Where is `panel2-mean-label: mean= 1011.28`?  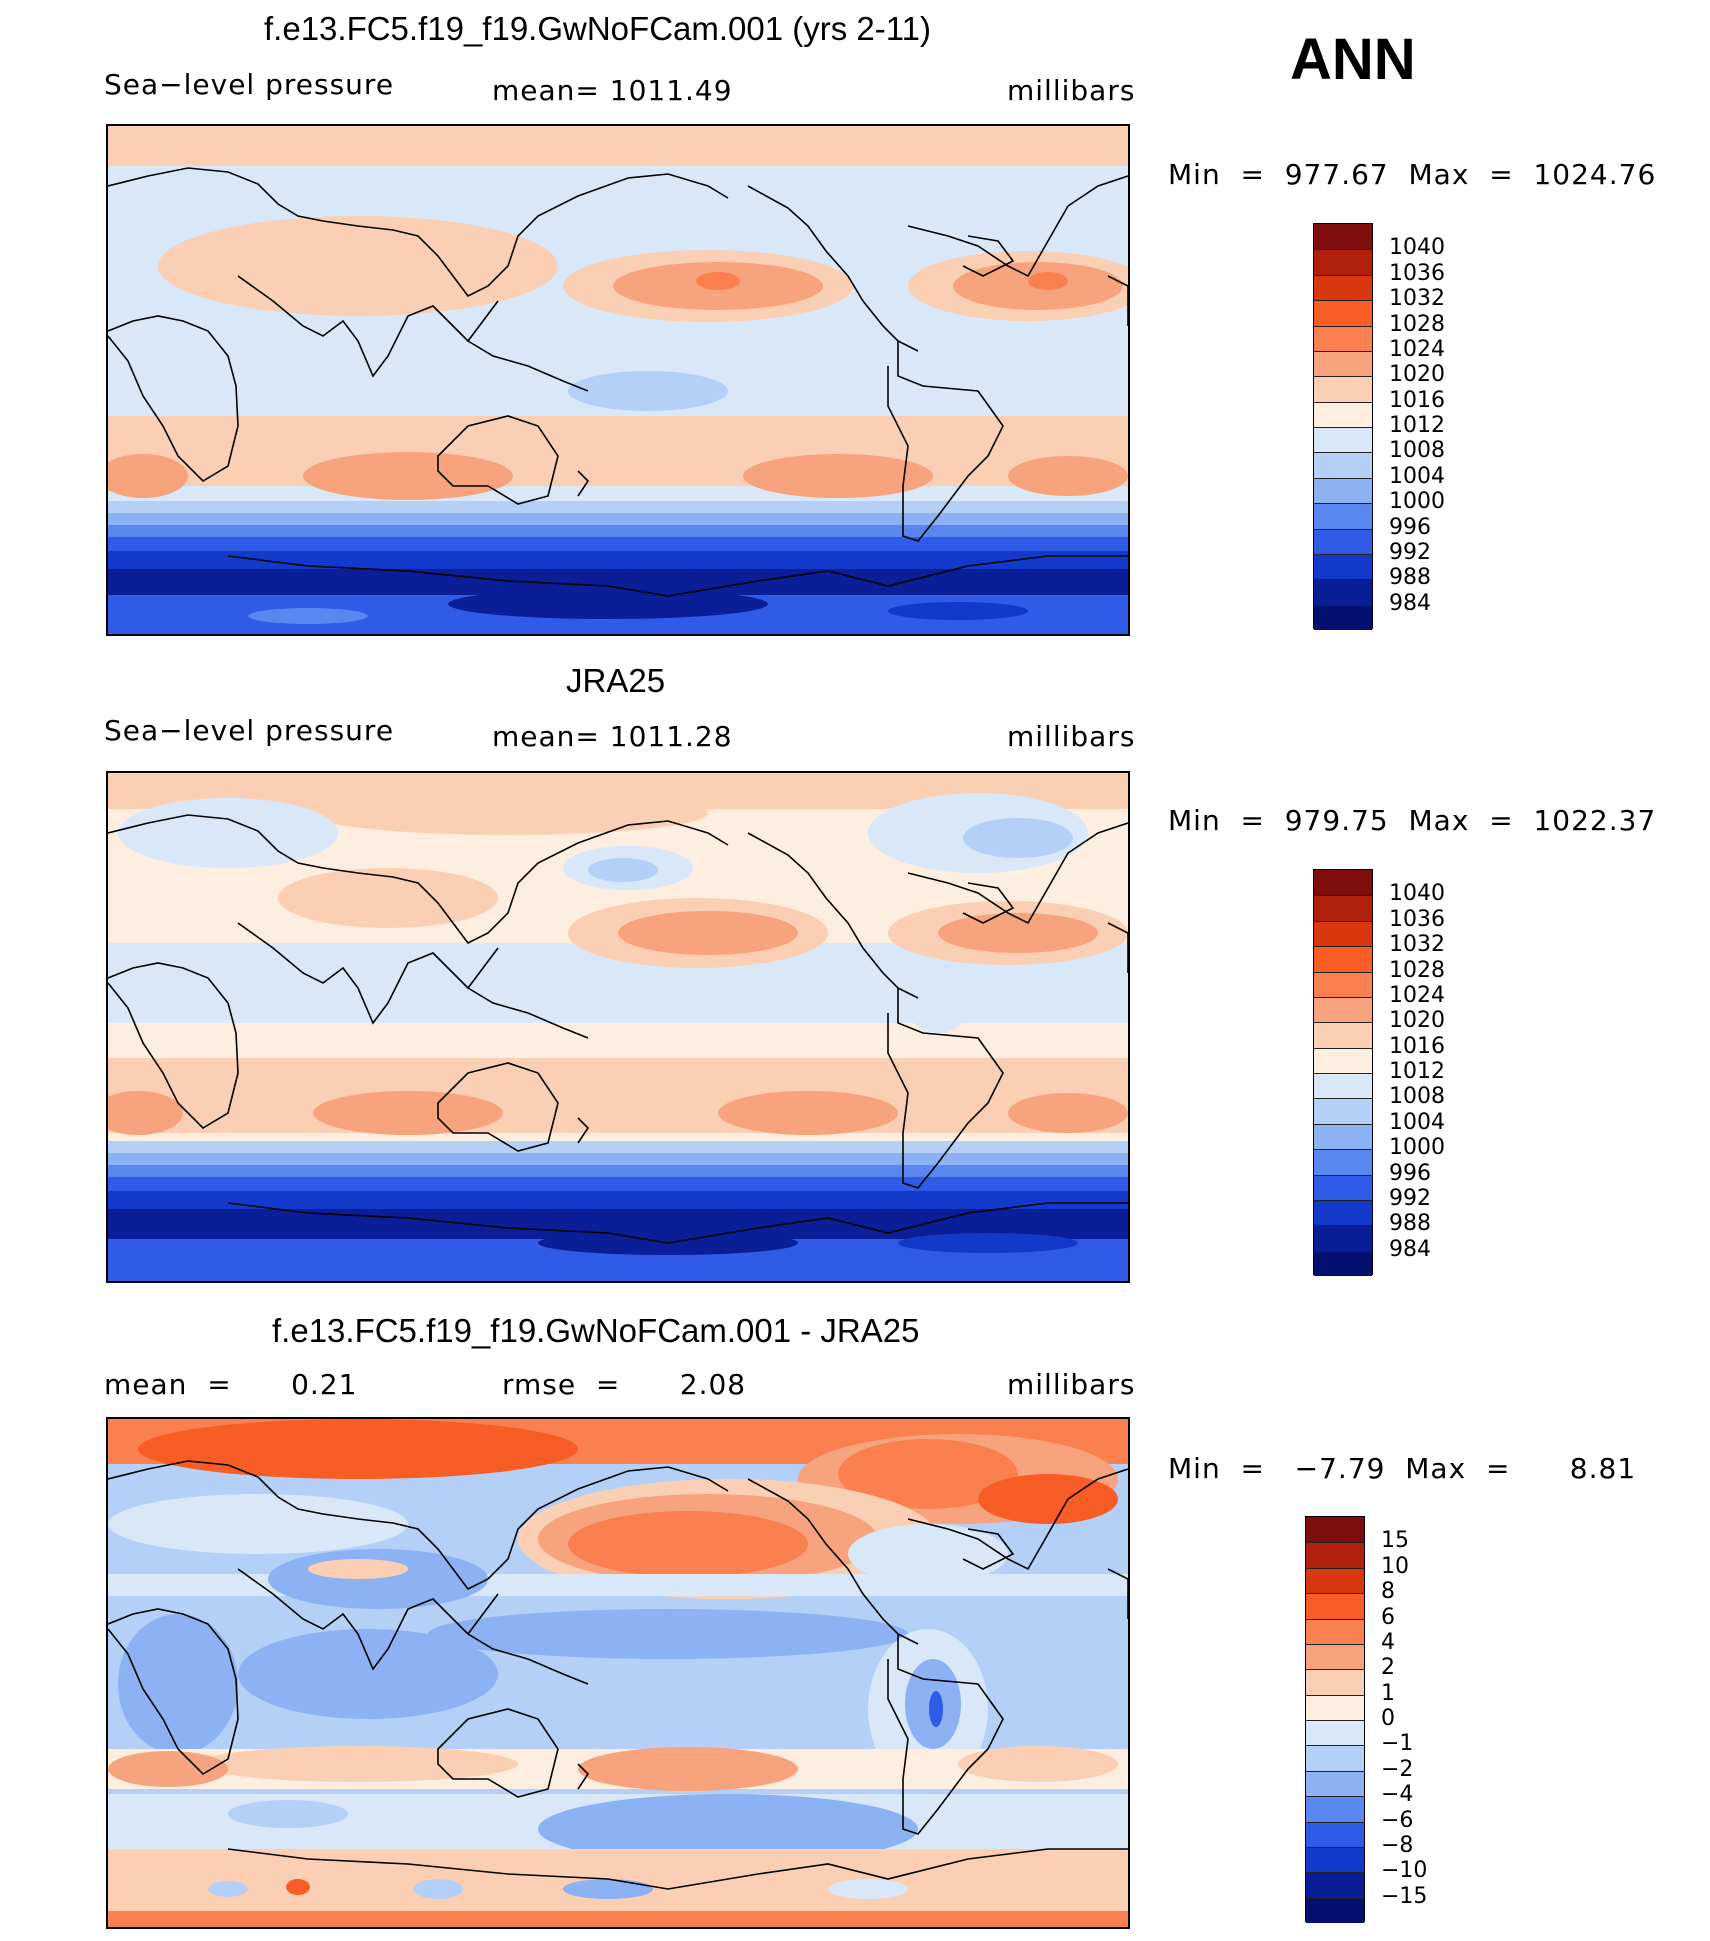 panel2-mean-label: mean= 1011.28 is located at coordinates (612, 736).